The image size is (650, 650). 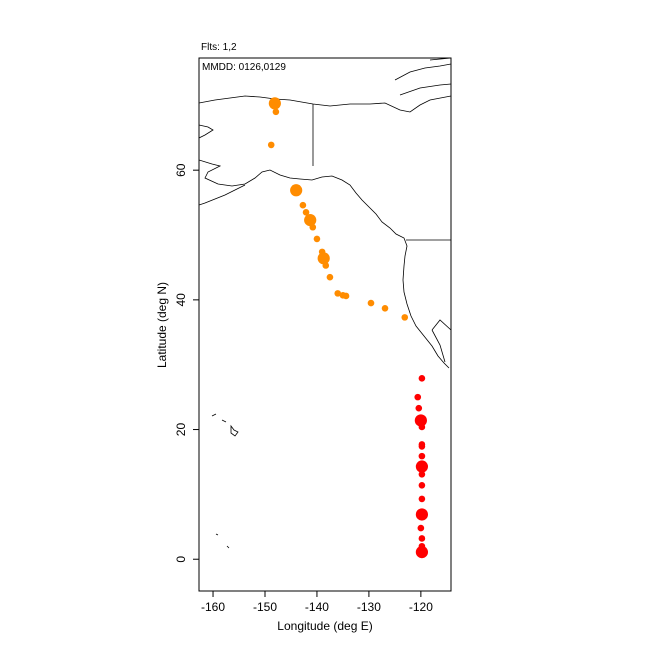 I want to click on x-tick-label: -120, so click(x=421, y=607).